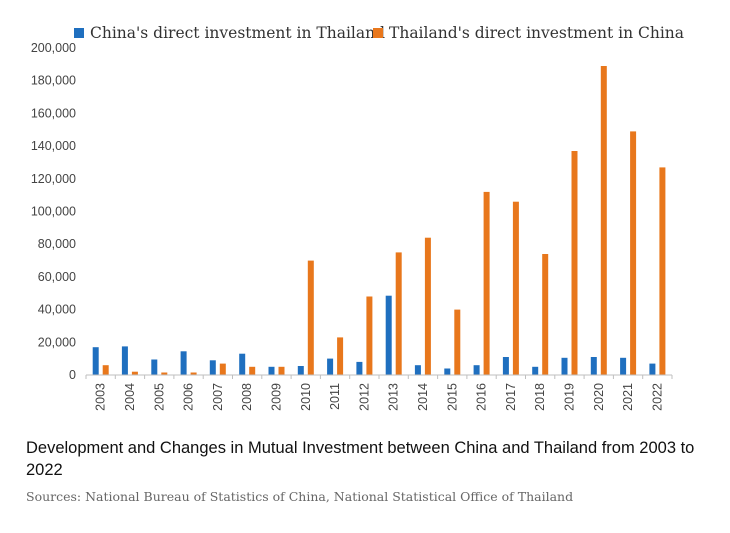 The width and height of the screenshot is (730, 533). I want to click on bar-thailand-2007, so click(222, 369).